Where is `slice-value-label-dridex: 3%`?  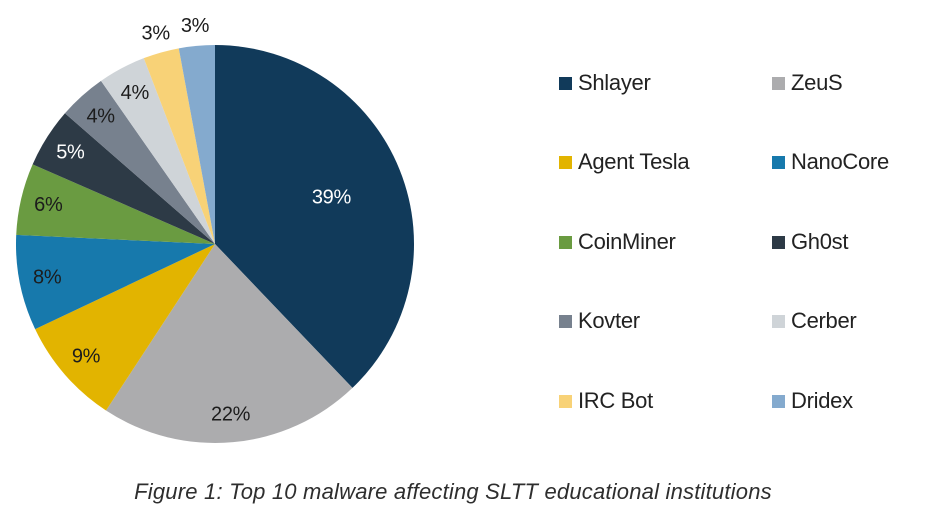 slice-value-label-dridex: 3% is located at coordinates (195, 26).